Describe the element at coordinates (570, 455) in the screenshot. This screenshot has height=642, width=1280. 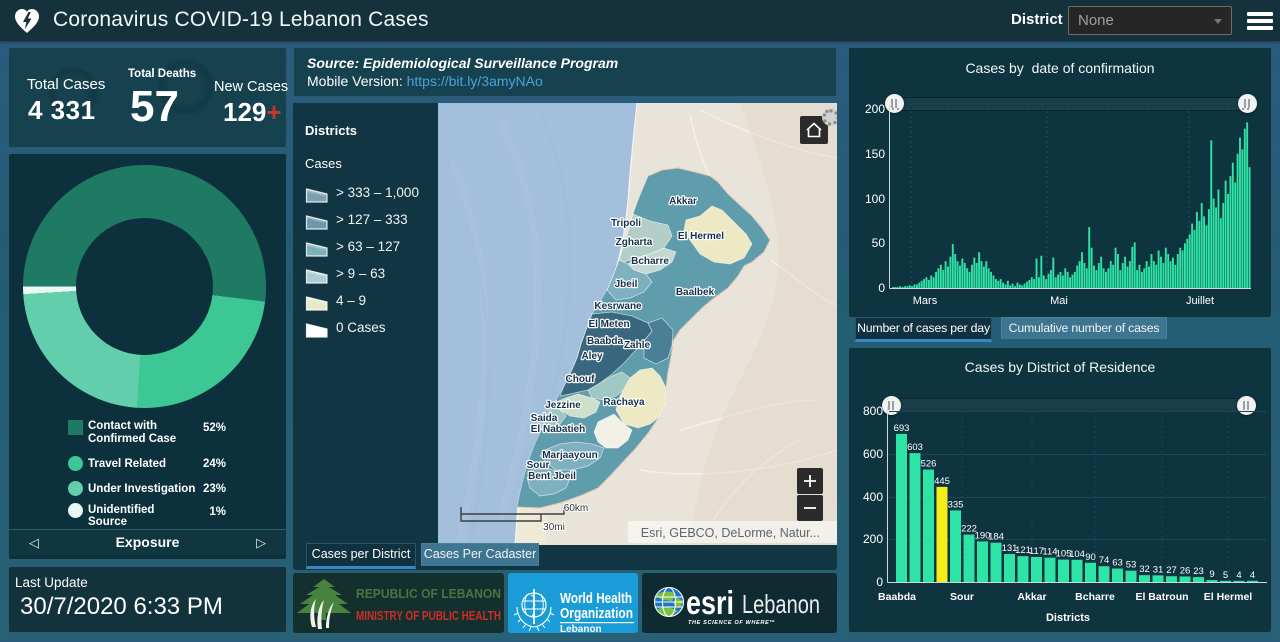
I see `svg-text: Marjaayoun` at that location.